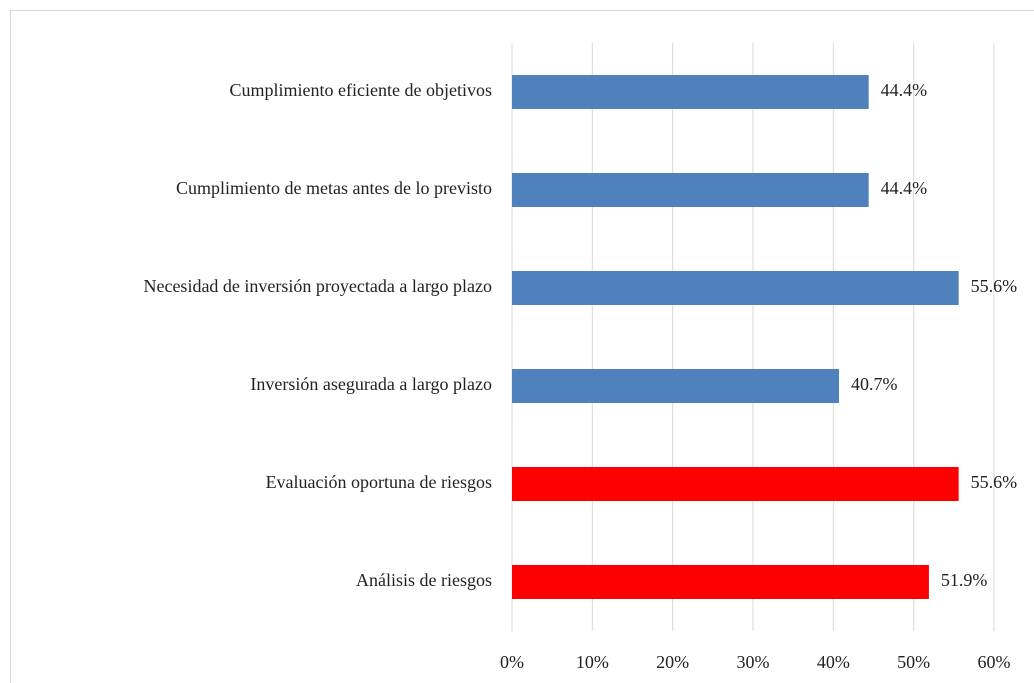 This screenshot has width=1034, height=683. I want to click on x-tick-label: 10%, so click(592, 662).